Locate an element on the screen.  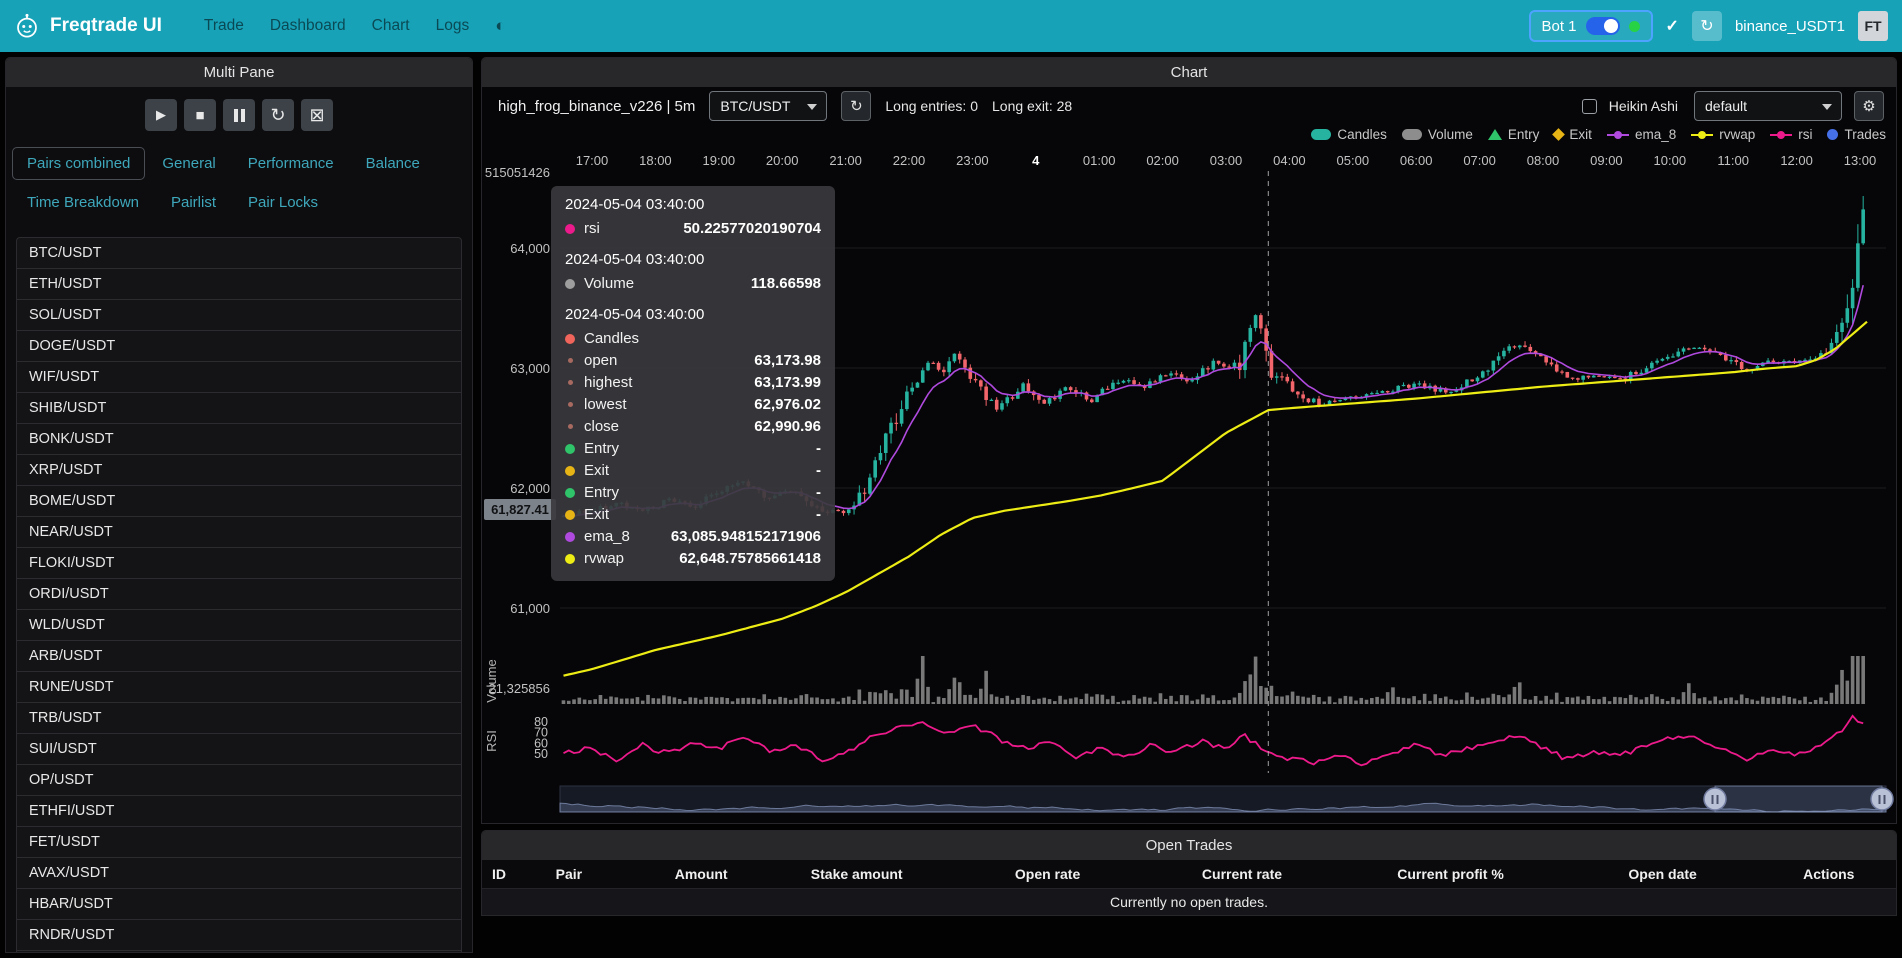
pair-row: HBAR/USDT is located at coordinates (239, 904).